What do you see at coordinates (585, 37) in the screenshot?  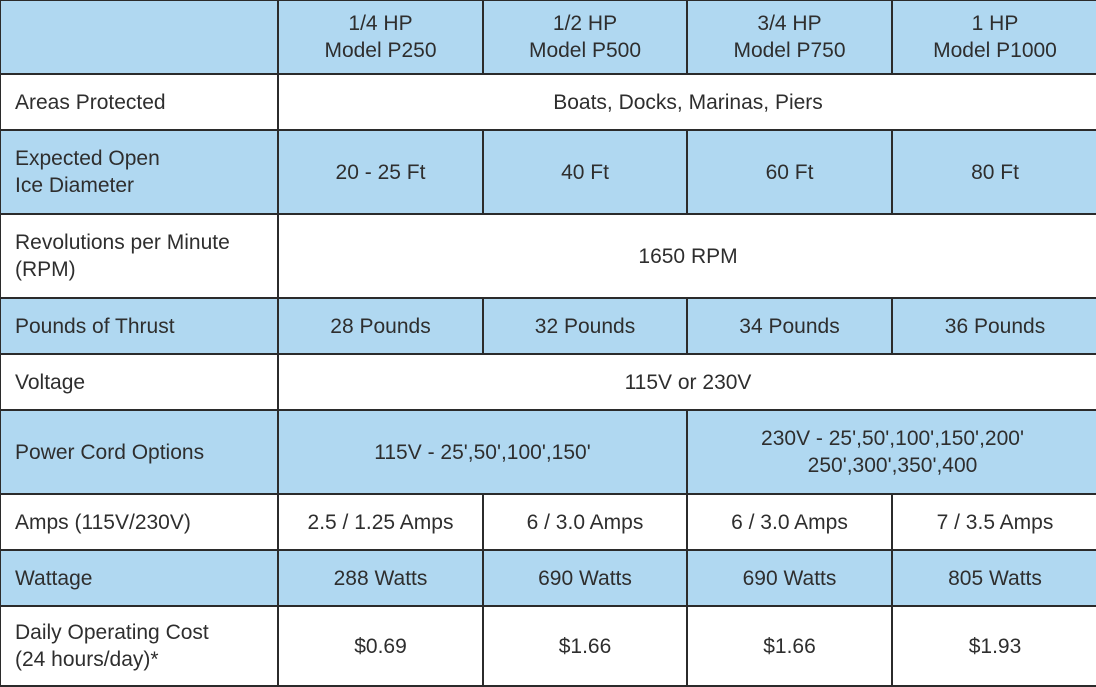 I see `model-header-cell: 1/2 HP Model P500` at bounding box center [585, 37].